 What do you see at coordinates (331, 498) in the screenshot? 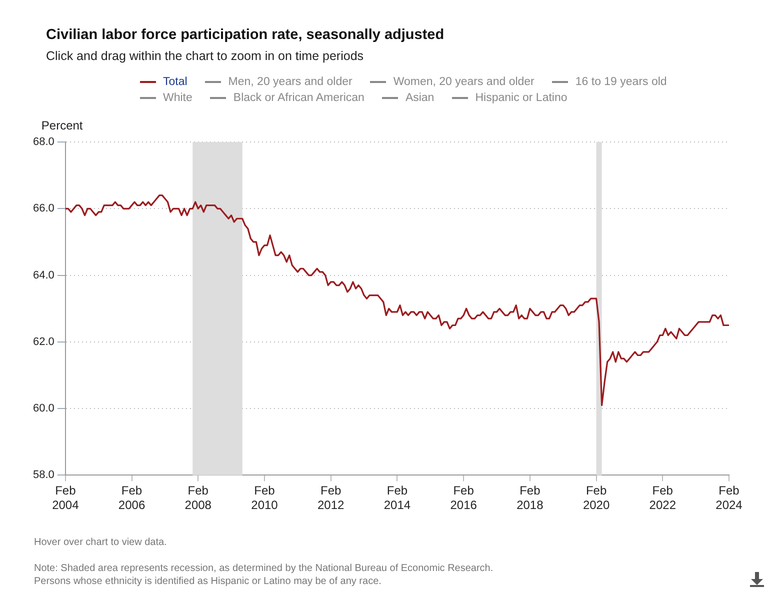
I see `x-tick-label: Feb 2012` at bounding box center [331, 498].